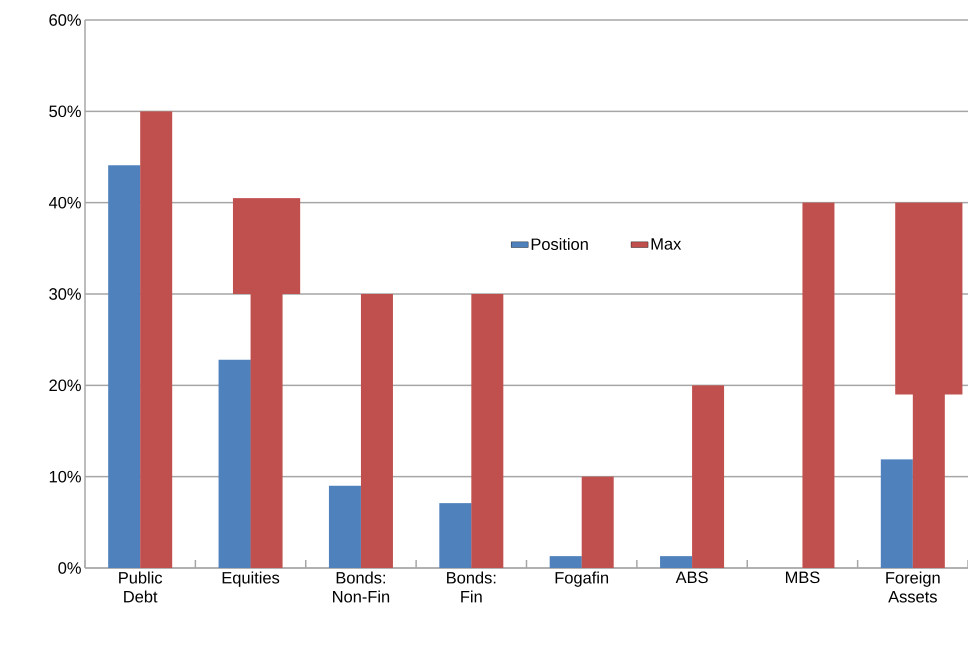  Describe the element at coordinates (560, 244) in the screenshot. I see `legend-label: Position` at that location.